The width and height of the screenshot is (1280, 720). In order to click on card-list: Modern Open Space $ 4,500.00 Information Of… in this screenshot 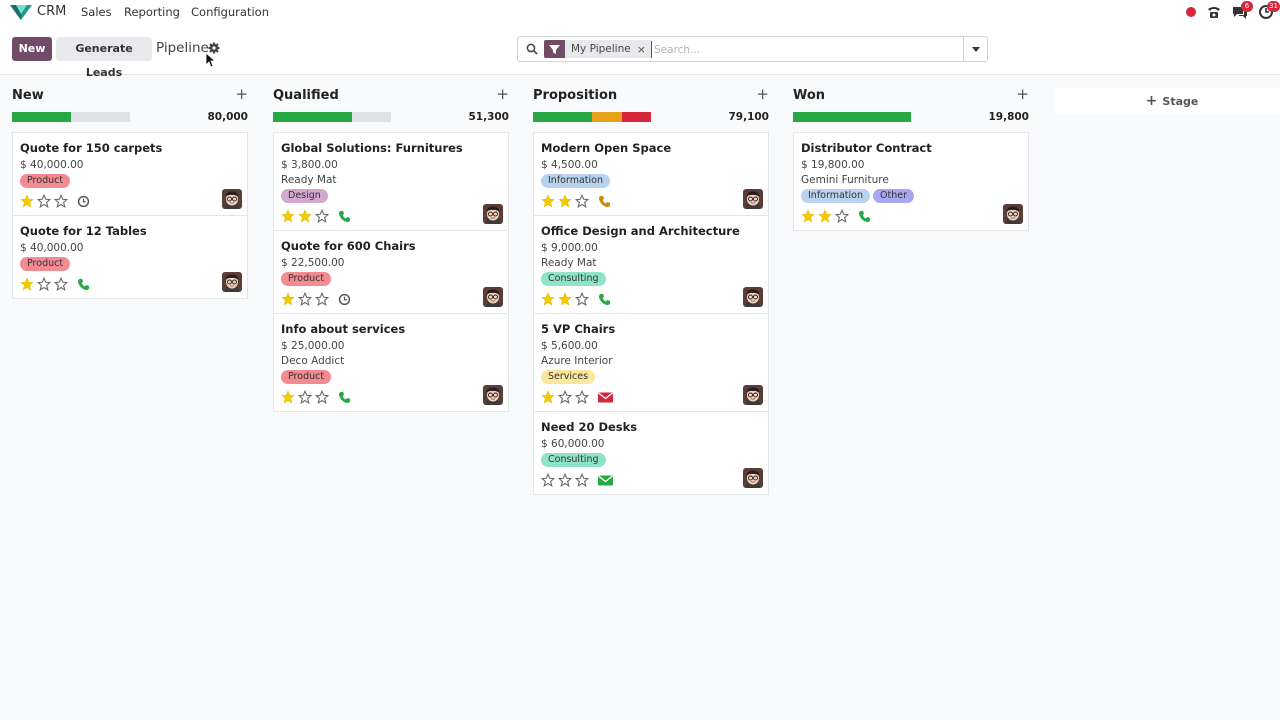, I will do `click(651, 313)`.